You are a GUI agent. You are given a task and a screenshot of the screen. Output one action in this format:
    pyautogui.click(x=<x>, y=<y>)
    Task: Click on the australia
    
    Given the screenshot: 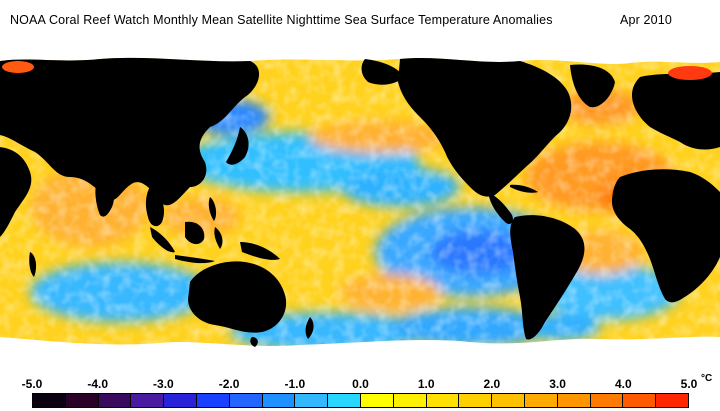 What is the action you would take?
    pyautogui.click(x=237, y=297)
    